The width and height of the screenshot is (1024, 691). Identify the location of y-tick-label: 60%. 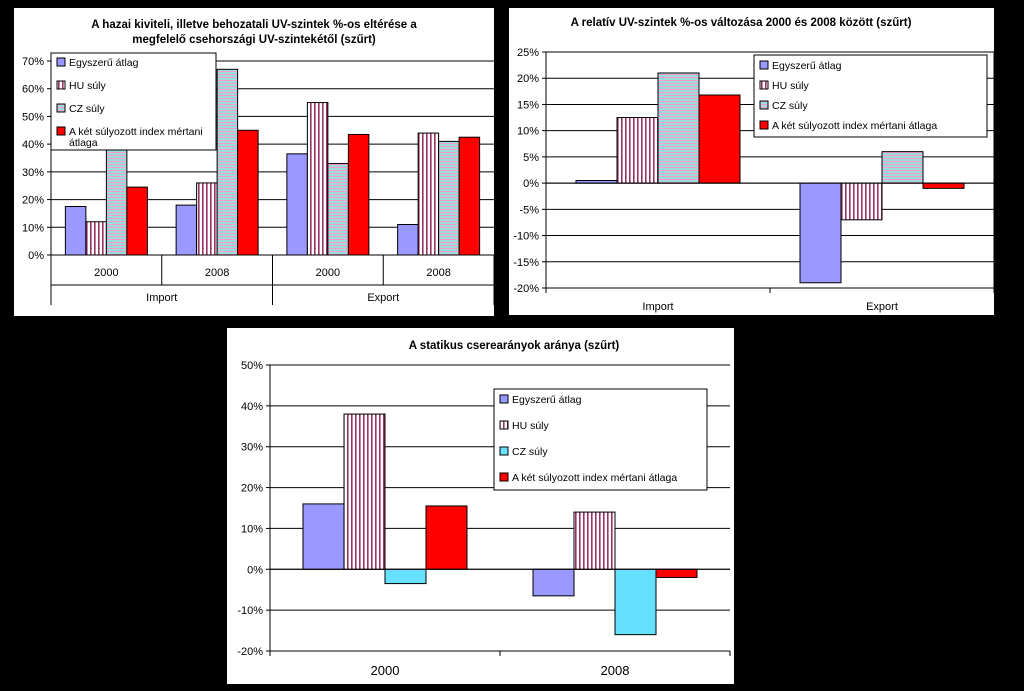
(33, 90).